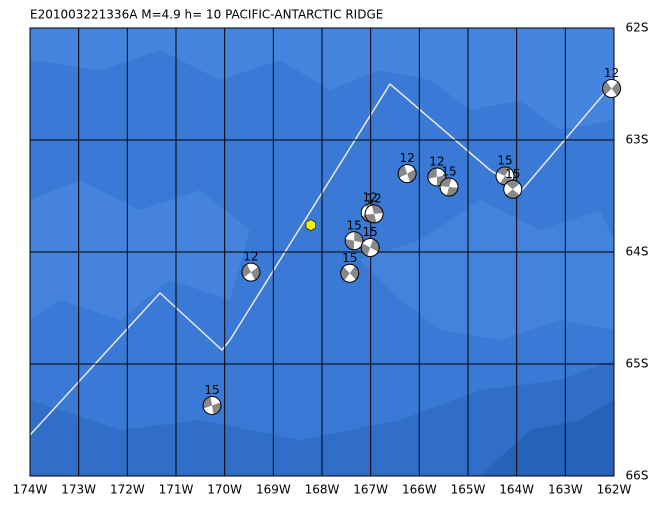 The image size is (661, 505). Describe the element at coordinates (310, 225) in the screenshot. I see `epicenter` at that location.